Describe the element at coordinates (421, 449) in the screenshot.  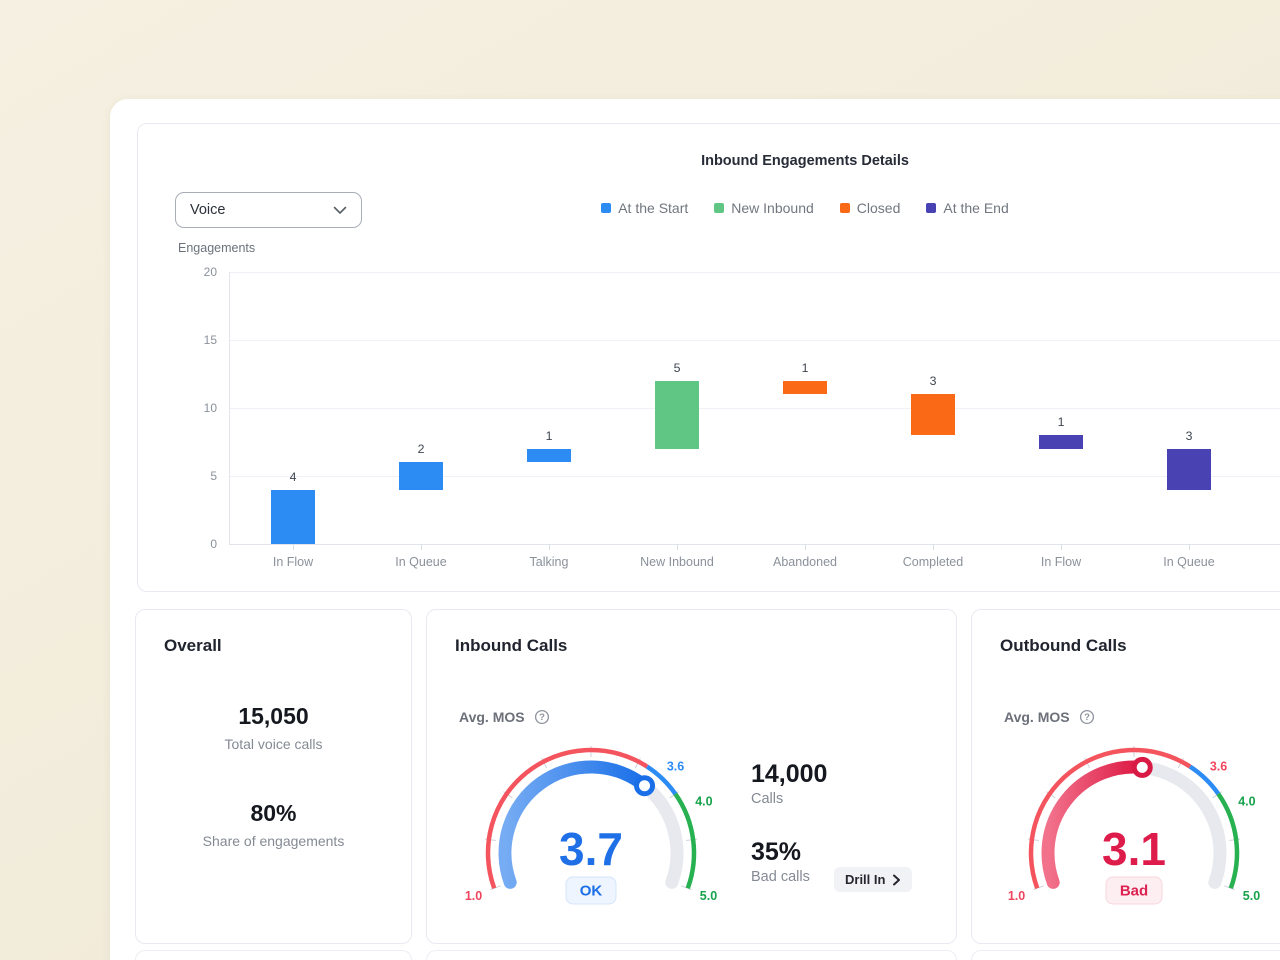
I see `bar-value-label: 2` at that location.